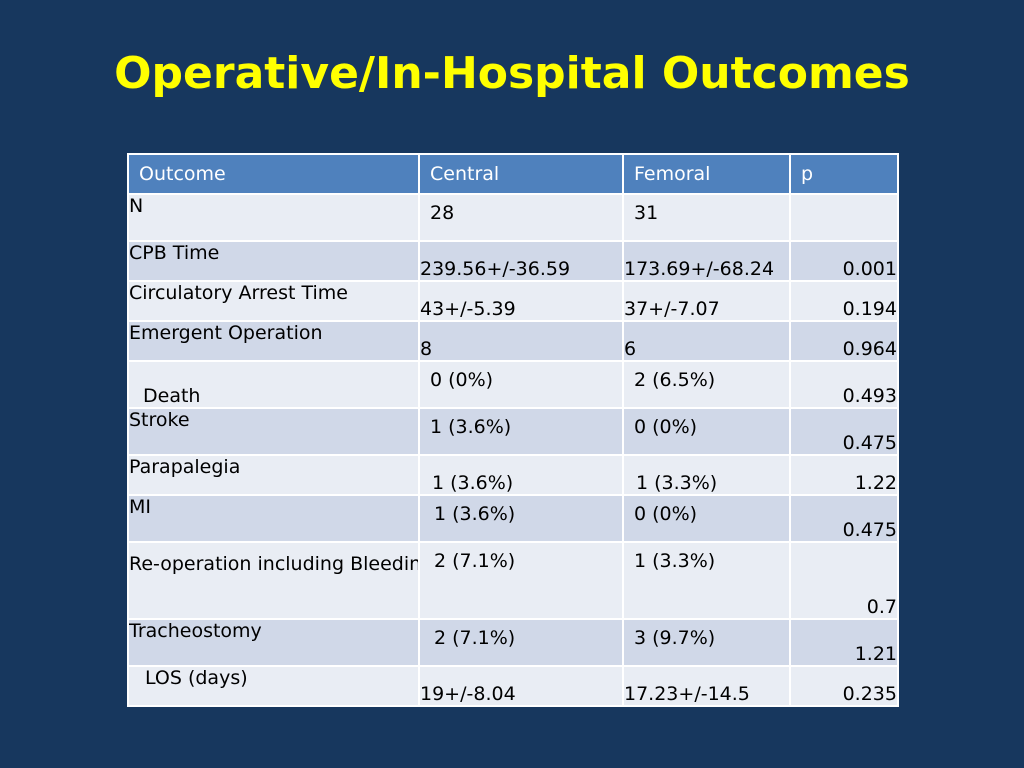  I want to click on outcome-cell: Tracheostomy, so click(273, 642).